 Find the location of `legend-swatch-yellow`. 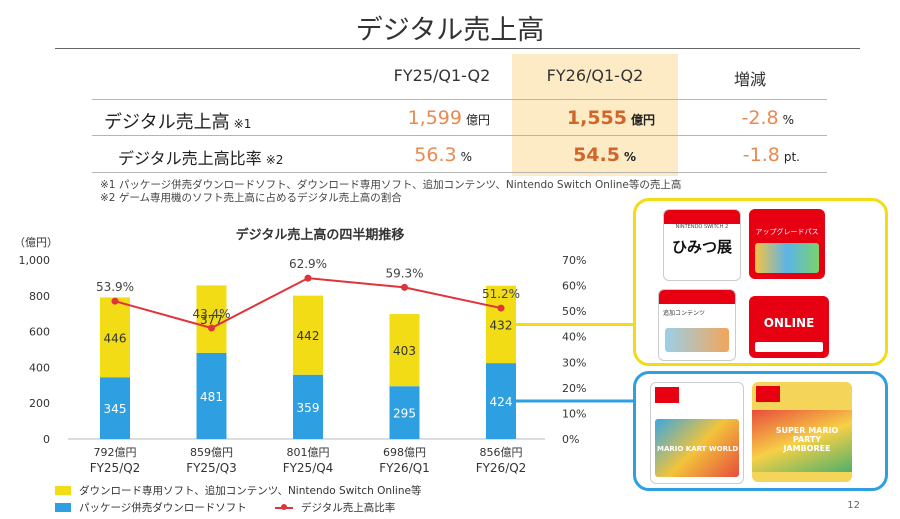

legend-swatch-yellow is located at coordinates (63, 490).